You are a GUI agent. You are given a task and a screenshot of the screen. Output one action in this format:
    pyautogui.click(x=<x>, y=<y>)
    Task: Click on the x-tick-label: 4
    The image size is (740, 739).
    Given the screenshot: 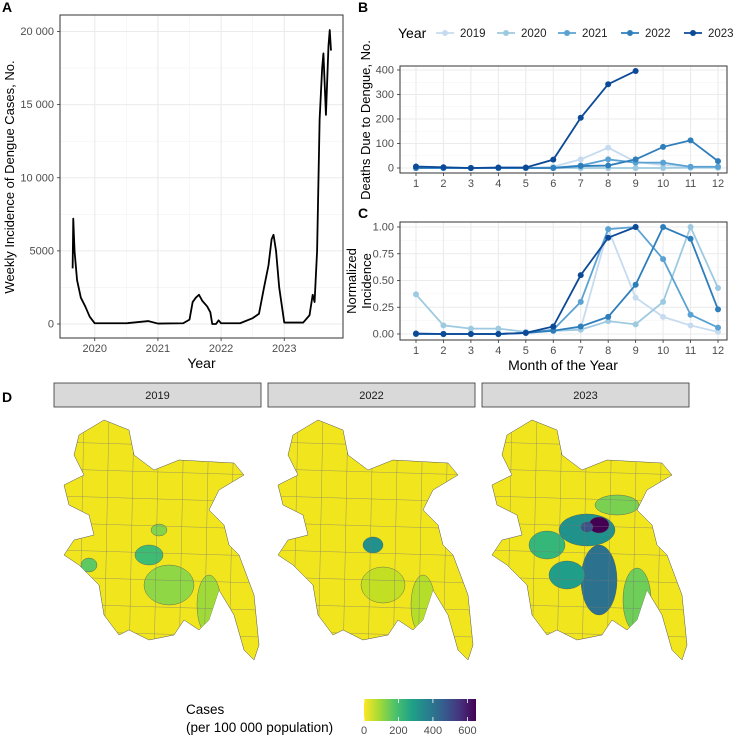 What is the action you would take?
    pyautogui.click(x=498, y=184)
    